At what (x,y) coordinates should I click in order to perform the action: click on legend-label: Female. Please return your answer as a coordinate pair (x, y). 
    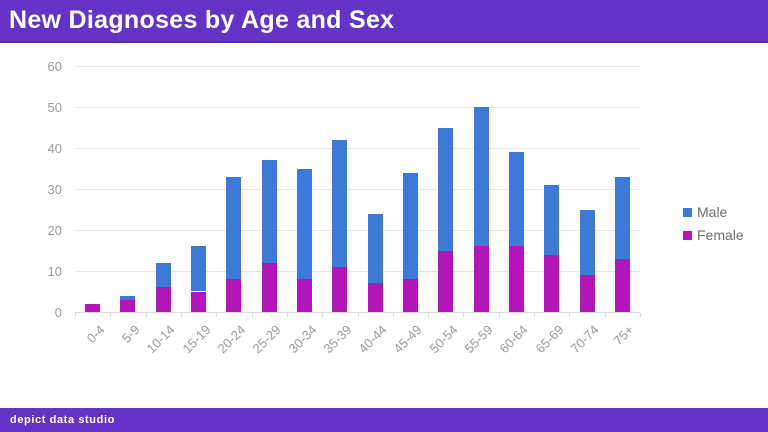
    Looking at the image, I should click on (720, 235).